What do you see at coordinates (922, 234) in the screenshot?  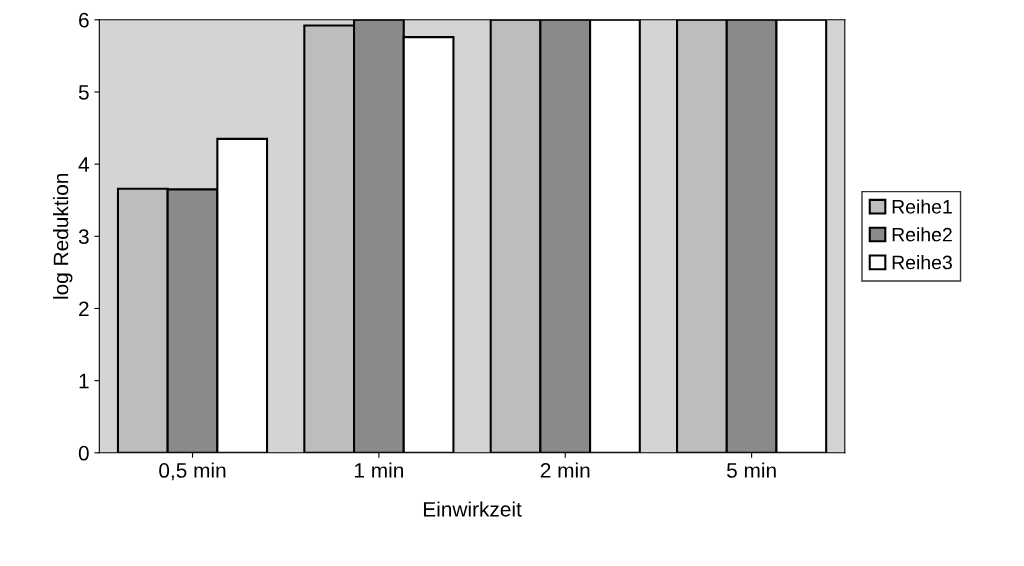 I see `legend-label: Reihe2` at bounding box center [922, 234].